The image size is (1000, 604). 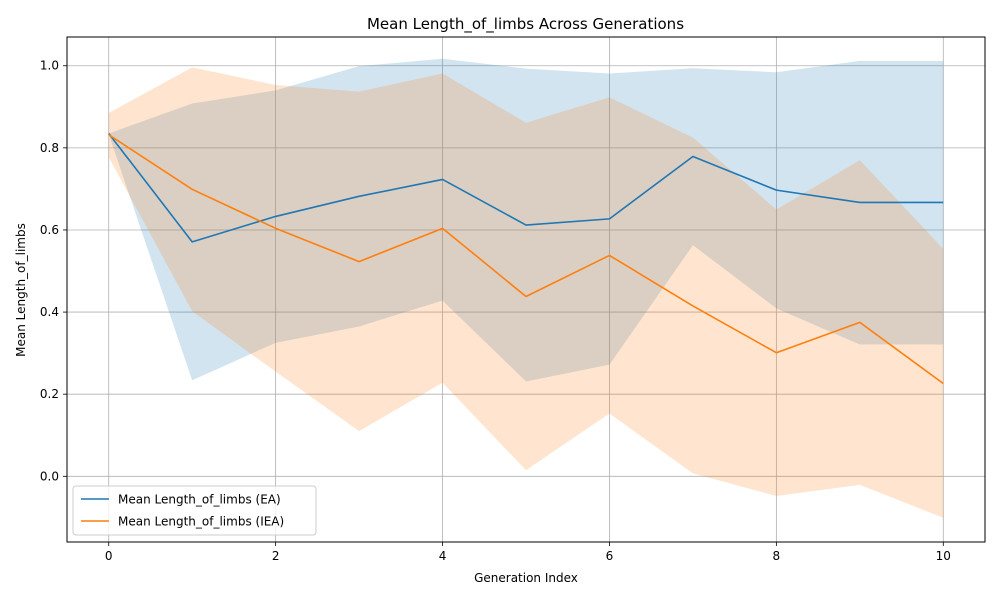 I want to click on y-tick-label: 0.4, so click(x=49, y=312).